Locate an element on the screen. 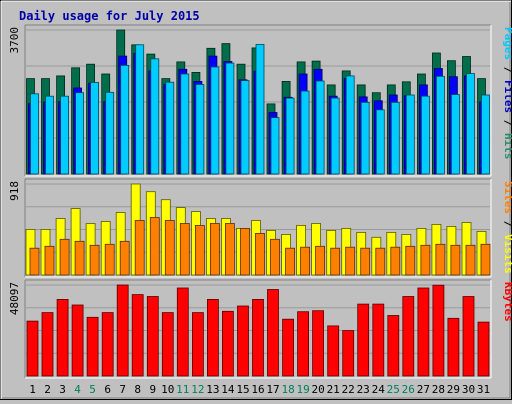 The image size is (512, 404). x-tick-16: 16 is located at coordinates (257, 389).